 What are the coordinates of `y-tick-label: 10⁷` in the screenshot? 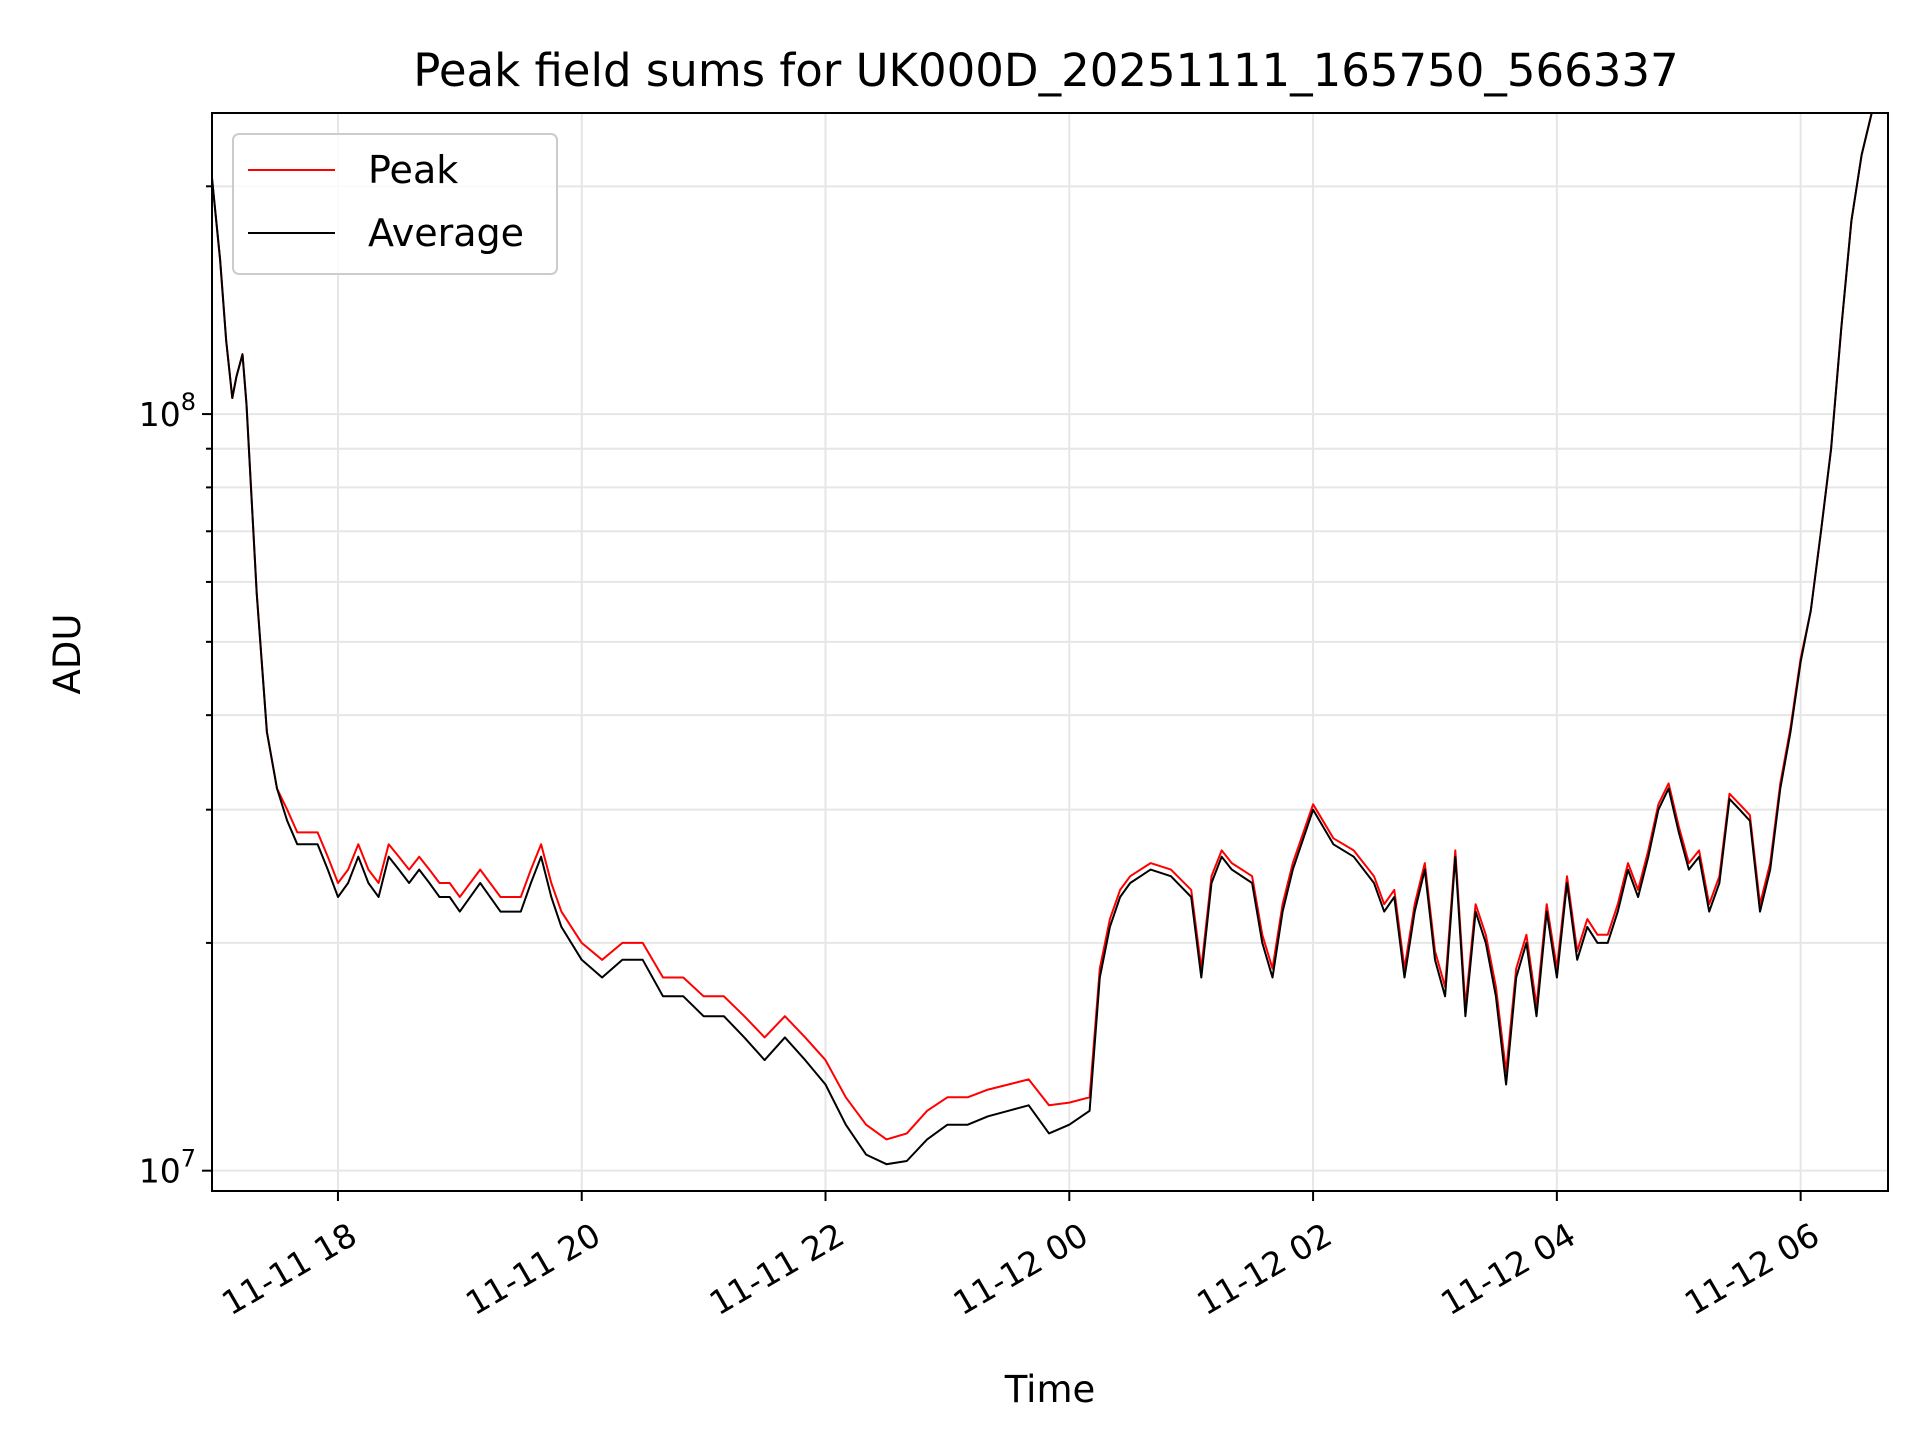 It's located at (167, 1168).